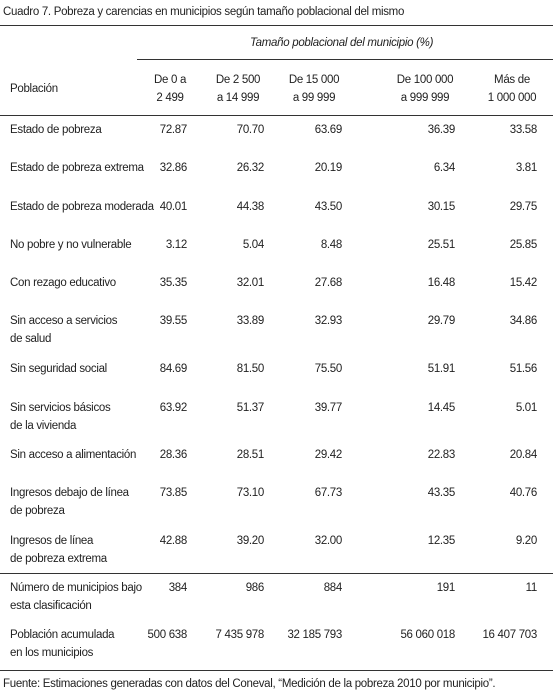 This screenshot has width=553, height=696. What do you see at coordinates (441, 493) in the screenshot?
I see `cell: 43.35` at bounding box center [441, 493].